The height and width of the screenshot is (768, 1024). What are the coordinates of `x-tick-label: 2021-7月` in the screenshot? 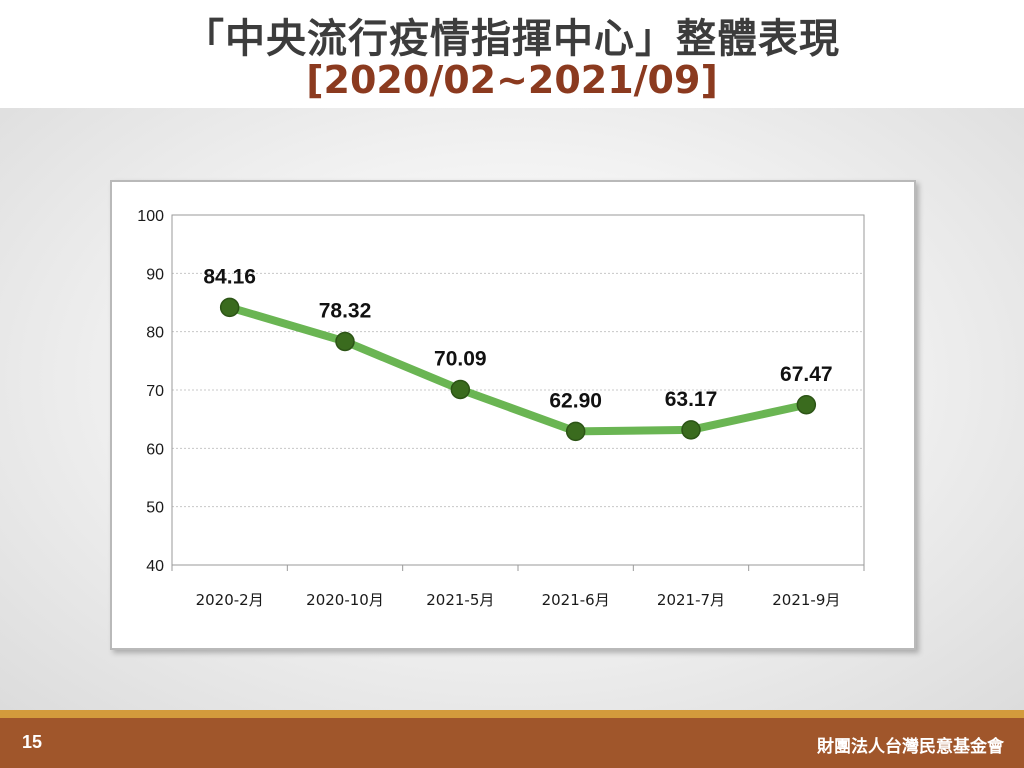 It's located at (691, 600).